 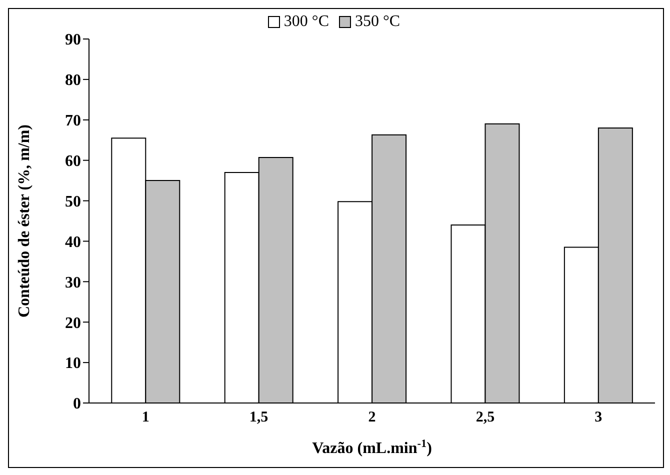 What do you see at coordinates (73, 121) in the screenshot?
I see `y-tick-label: 70` at bounding box center [73, 121].